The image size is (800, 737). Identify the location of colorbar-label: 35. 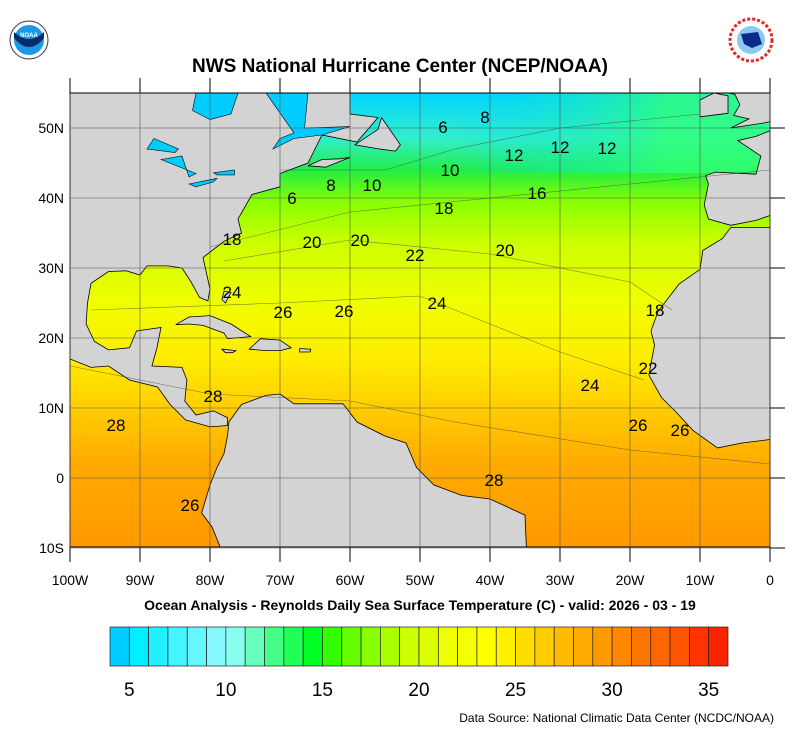
(708, 690).